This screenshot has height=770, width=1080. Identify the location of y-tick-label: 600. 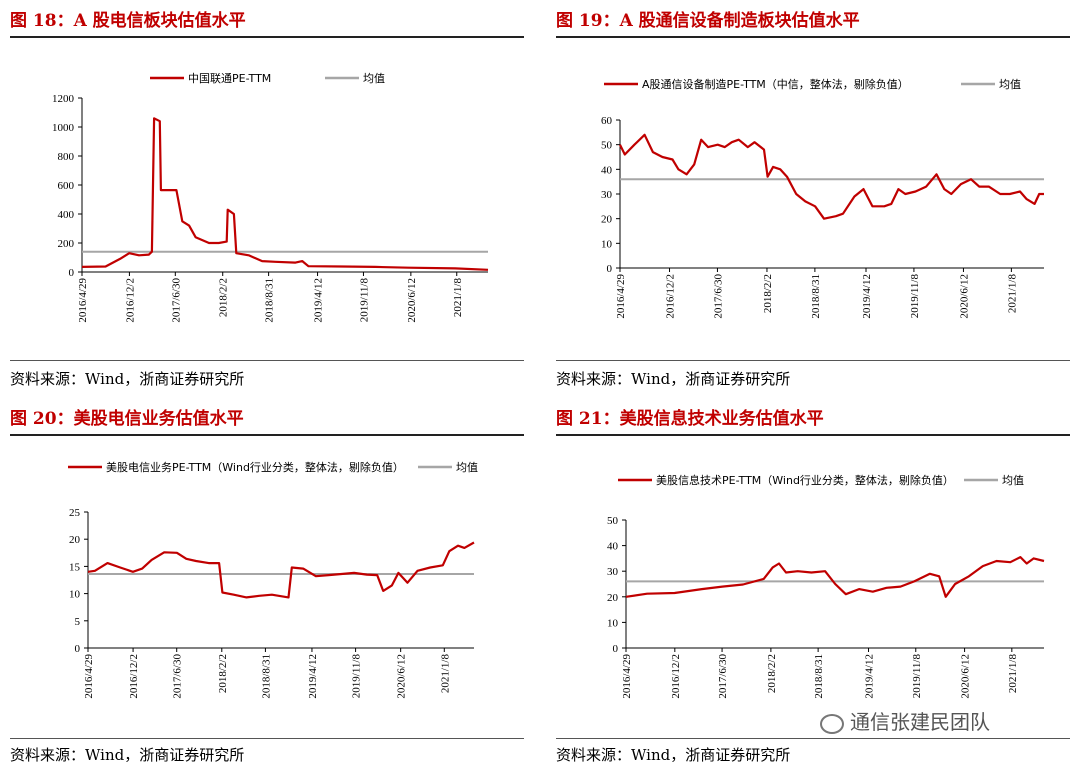
(66, 186).